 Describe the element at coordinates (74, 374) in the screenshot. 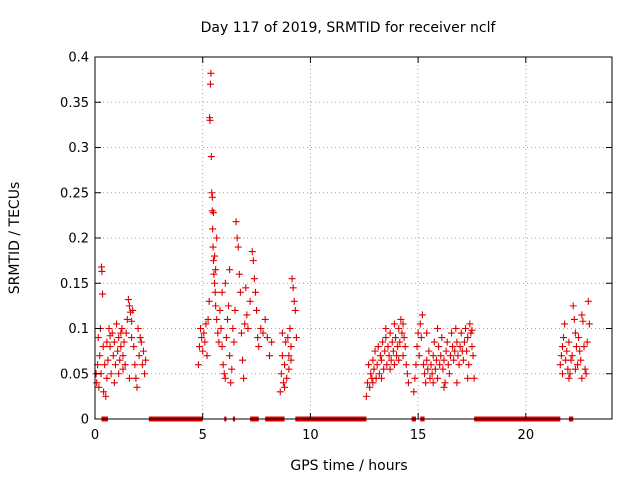

I see `y-tick-label: 0.05` at that location.